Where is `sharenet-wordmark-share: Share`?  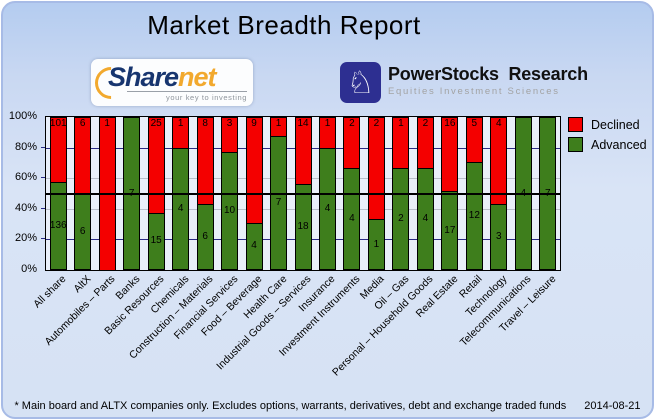
sharenet-wordmark-share: Share is located at coordinates (143, 77).